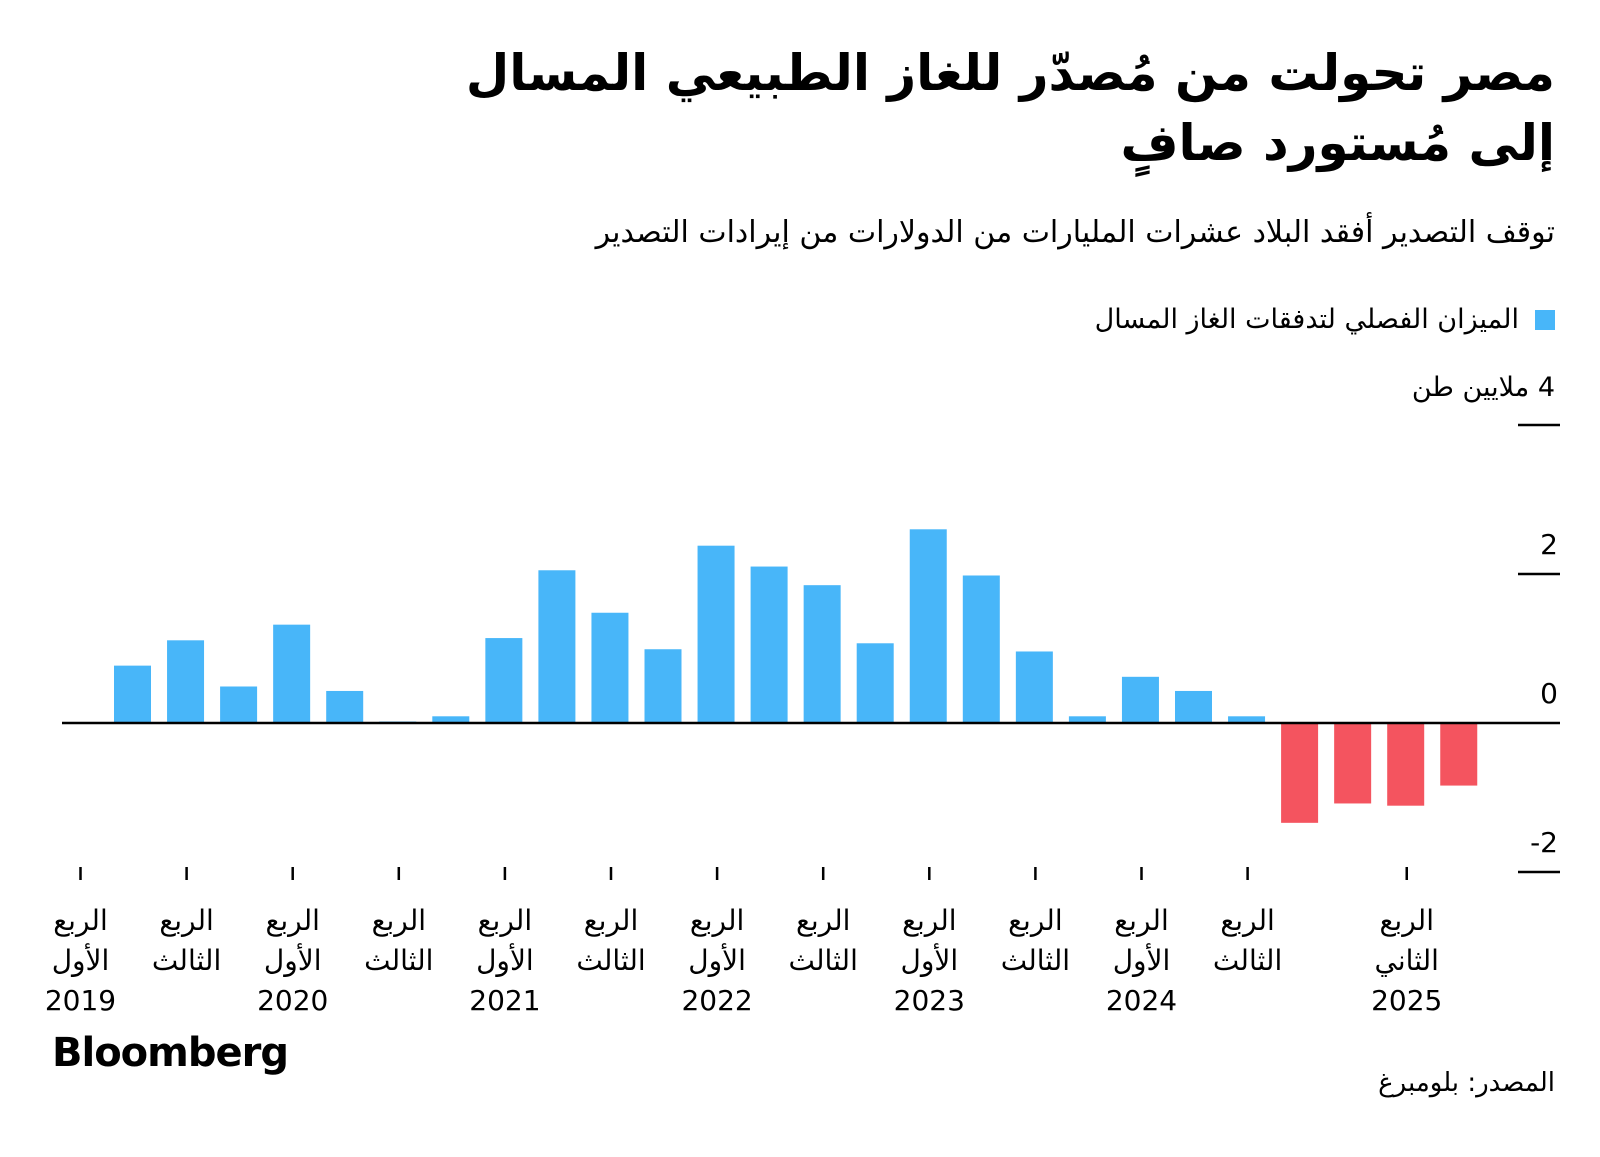 This screenshot has width=1600, height=1157. What do you see at coordinates (504, 960) in the screenshot?
I see `x-tick-label: الربع الأول 2021` at bounding box center [504, 960].